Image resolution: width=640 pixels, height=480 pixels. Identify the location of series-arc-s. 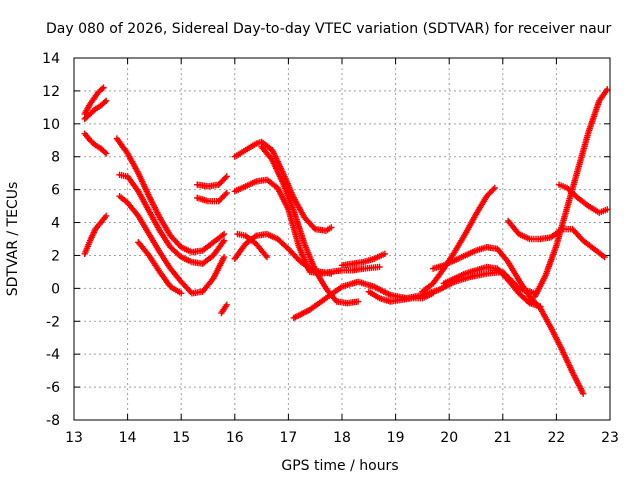
(401, 296).